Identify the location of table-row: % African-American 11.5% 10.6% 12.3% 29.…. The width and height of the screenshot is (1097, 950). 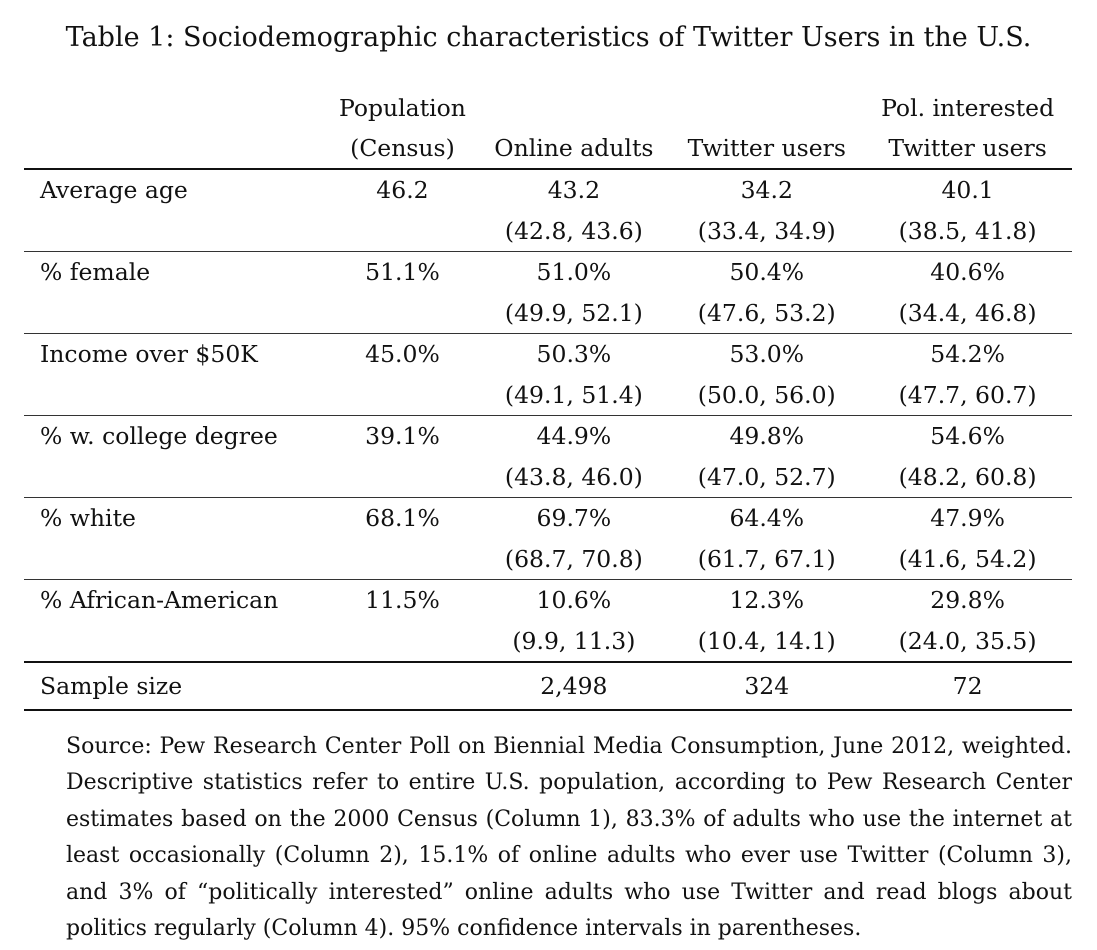
(548, 600).